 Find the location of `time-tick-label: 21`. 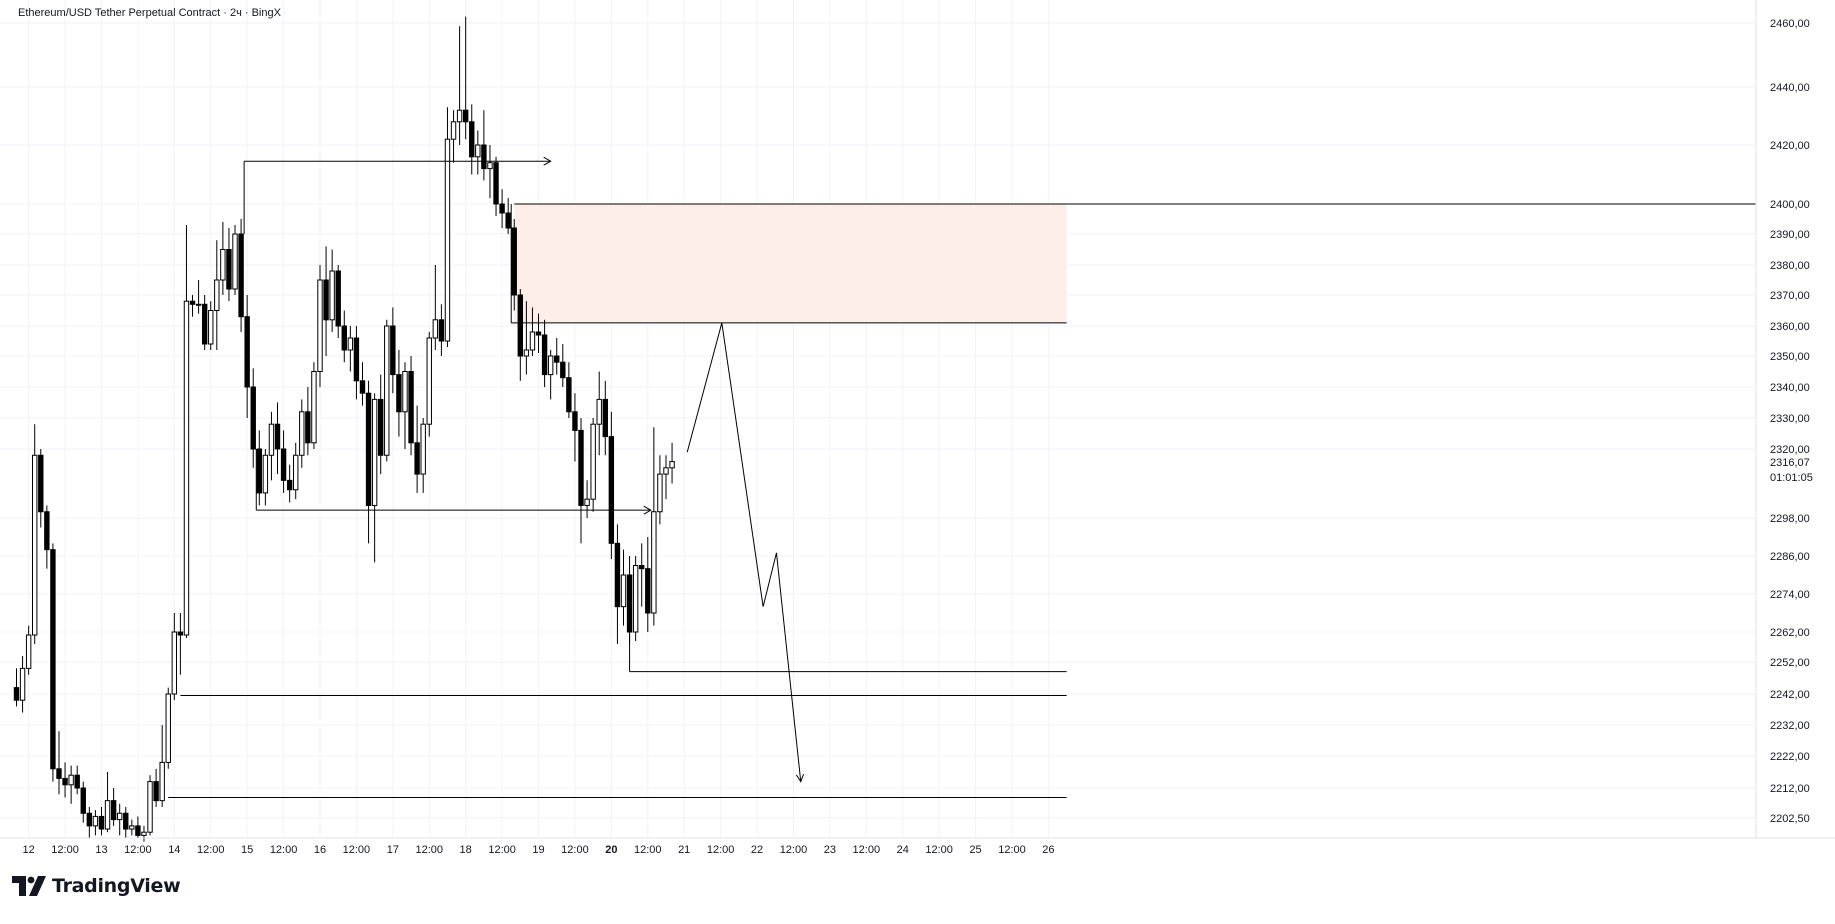

time-tick-label: 21 is located at coordinates (684, 850).